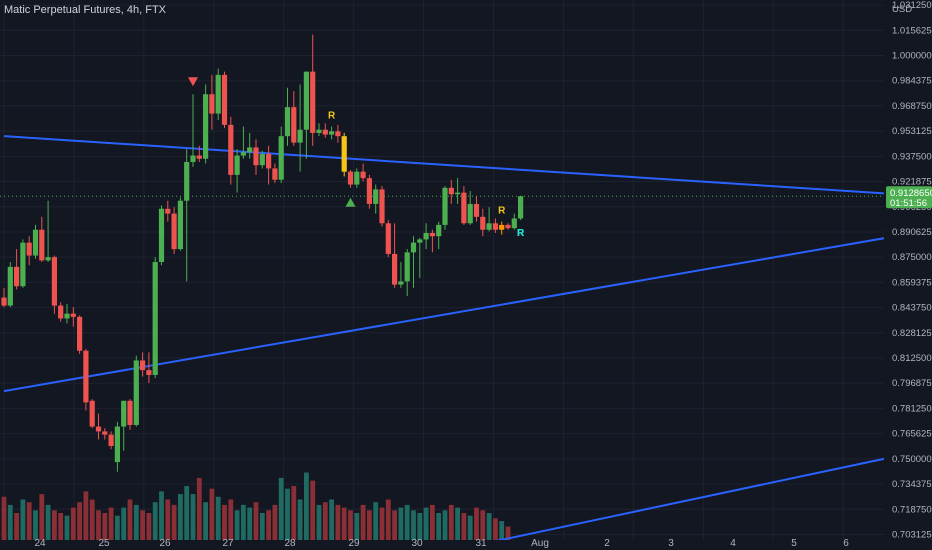  Describe the element at coordinates (705, 497) in the screenshot. I see `trendline` at that location.